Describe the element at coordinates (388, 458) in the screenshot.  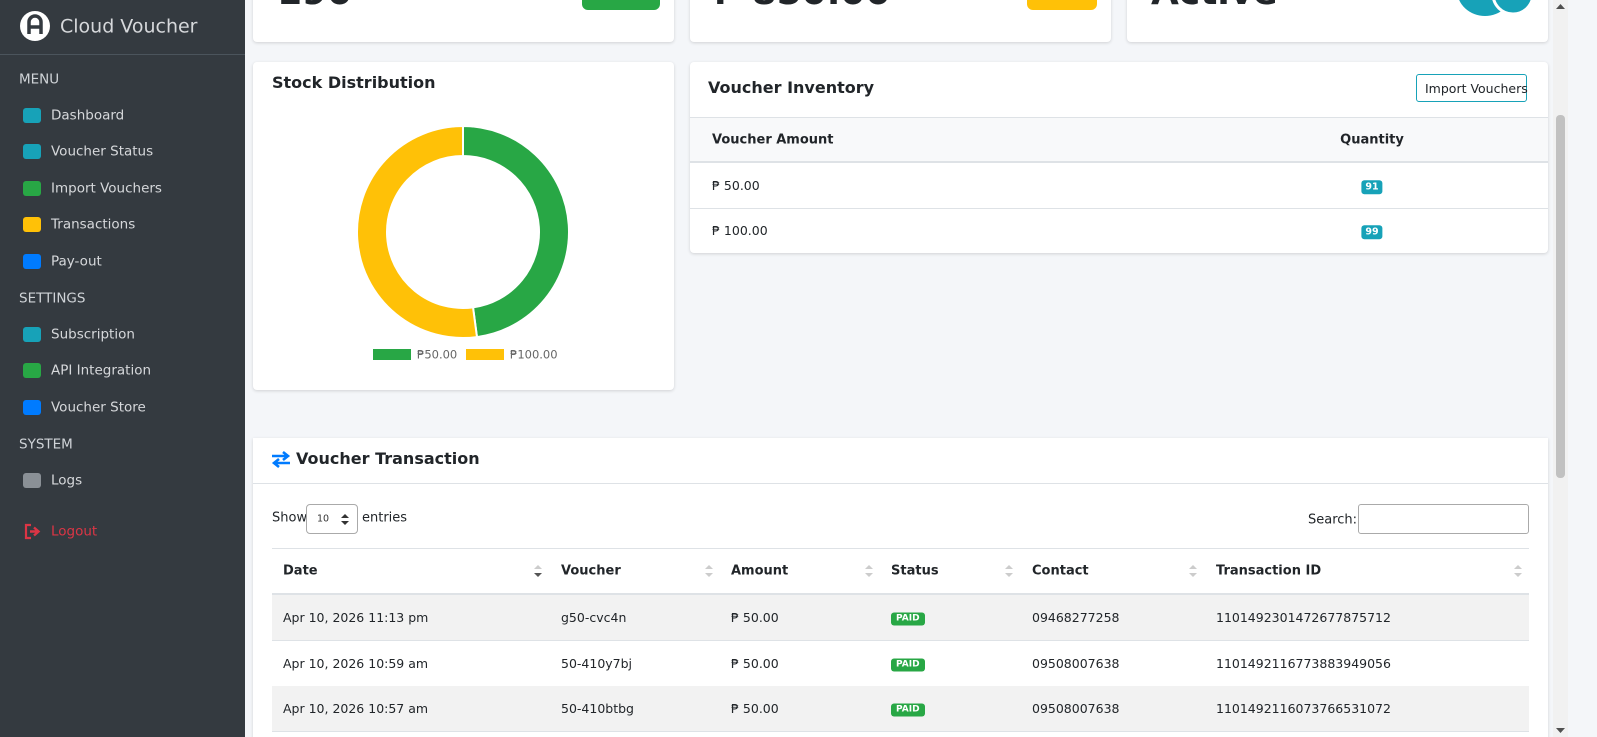
I see `card-title: Voucher Transaction` at that location.